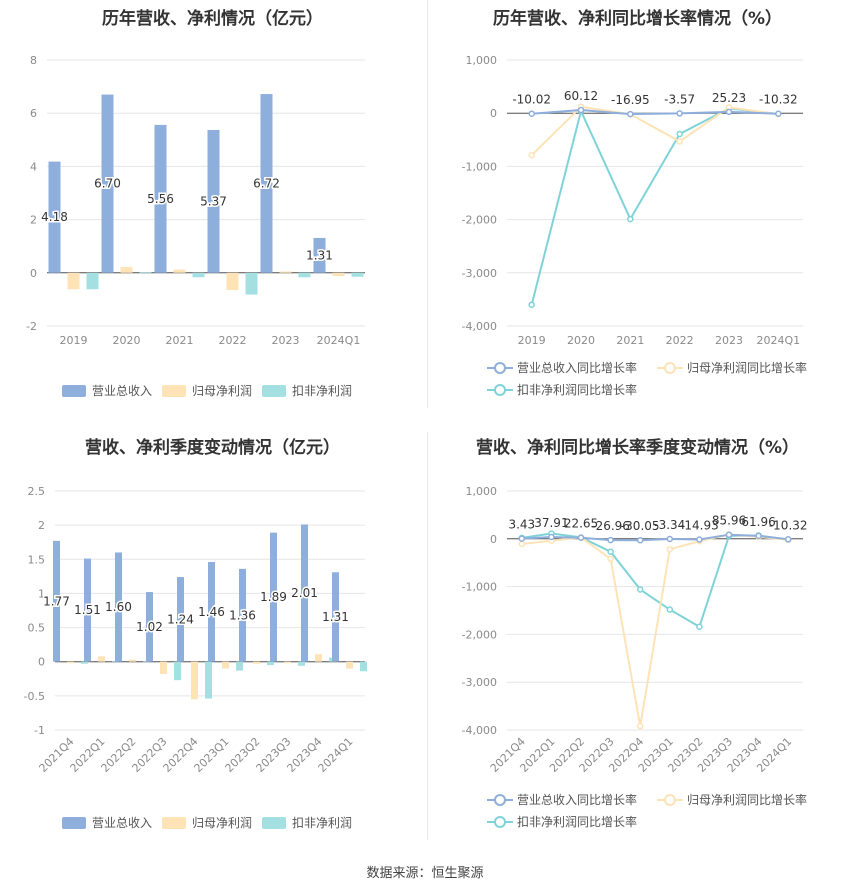 This screenshot has height=891, width=850. I want to click on data-label: -3.34, so click(669, 525).